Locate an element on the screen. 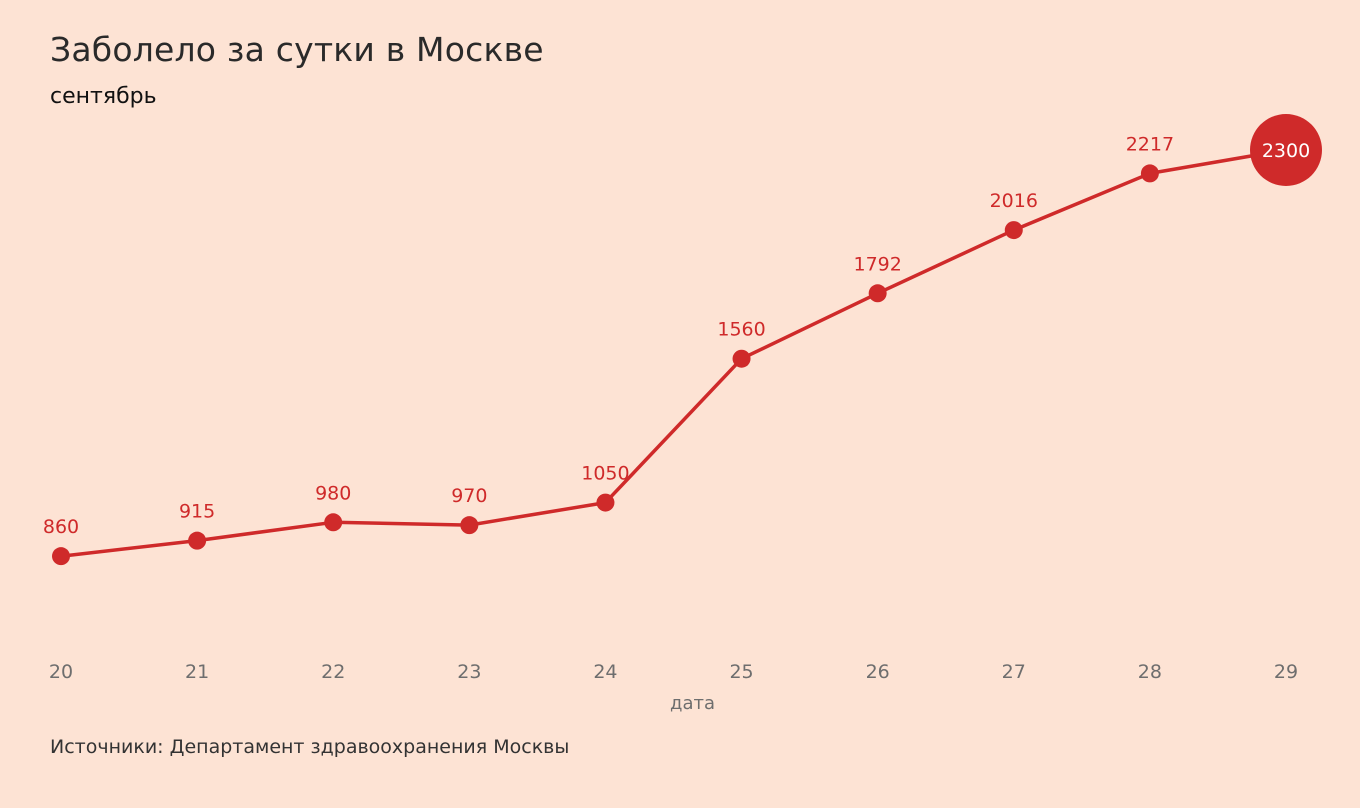  chart-title: Заболело за сутки в Москве is located at coordinates (297, 49).